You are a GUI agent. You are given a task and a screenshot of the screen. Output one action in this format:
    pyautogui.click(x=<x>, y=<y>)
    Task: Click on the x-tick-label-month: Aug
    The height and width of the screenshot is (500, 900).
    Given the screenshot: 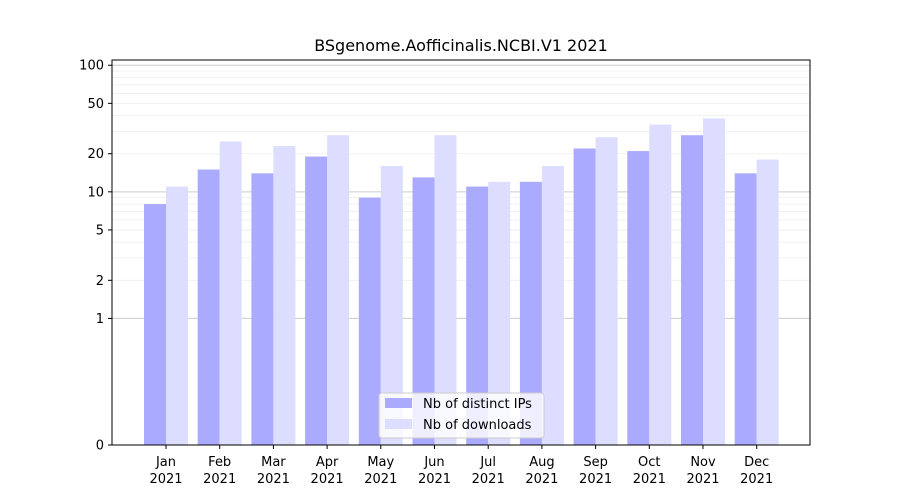 What is the action you would take?
    pyautogui.click(x=541, y=462)
    